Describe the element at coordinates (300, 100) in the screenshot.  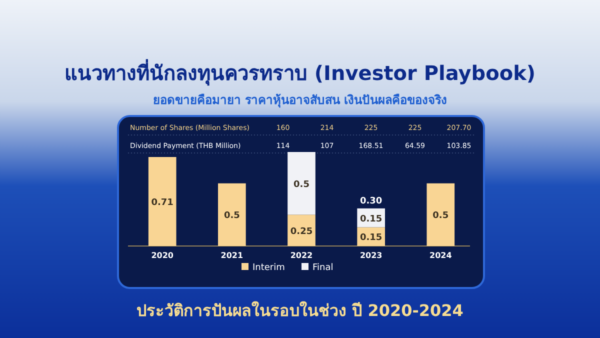
I see `chart-subtitle: ยอดขายคือมายา ราคาหุ้นอาจสับสน เงินปันผลคือของจริง` at that location.